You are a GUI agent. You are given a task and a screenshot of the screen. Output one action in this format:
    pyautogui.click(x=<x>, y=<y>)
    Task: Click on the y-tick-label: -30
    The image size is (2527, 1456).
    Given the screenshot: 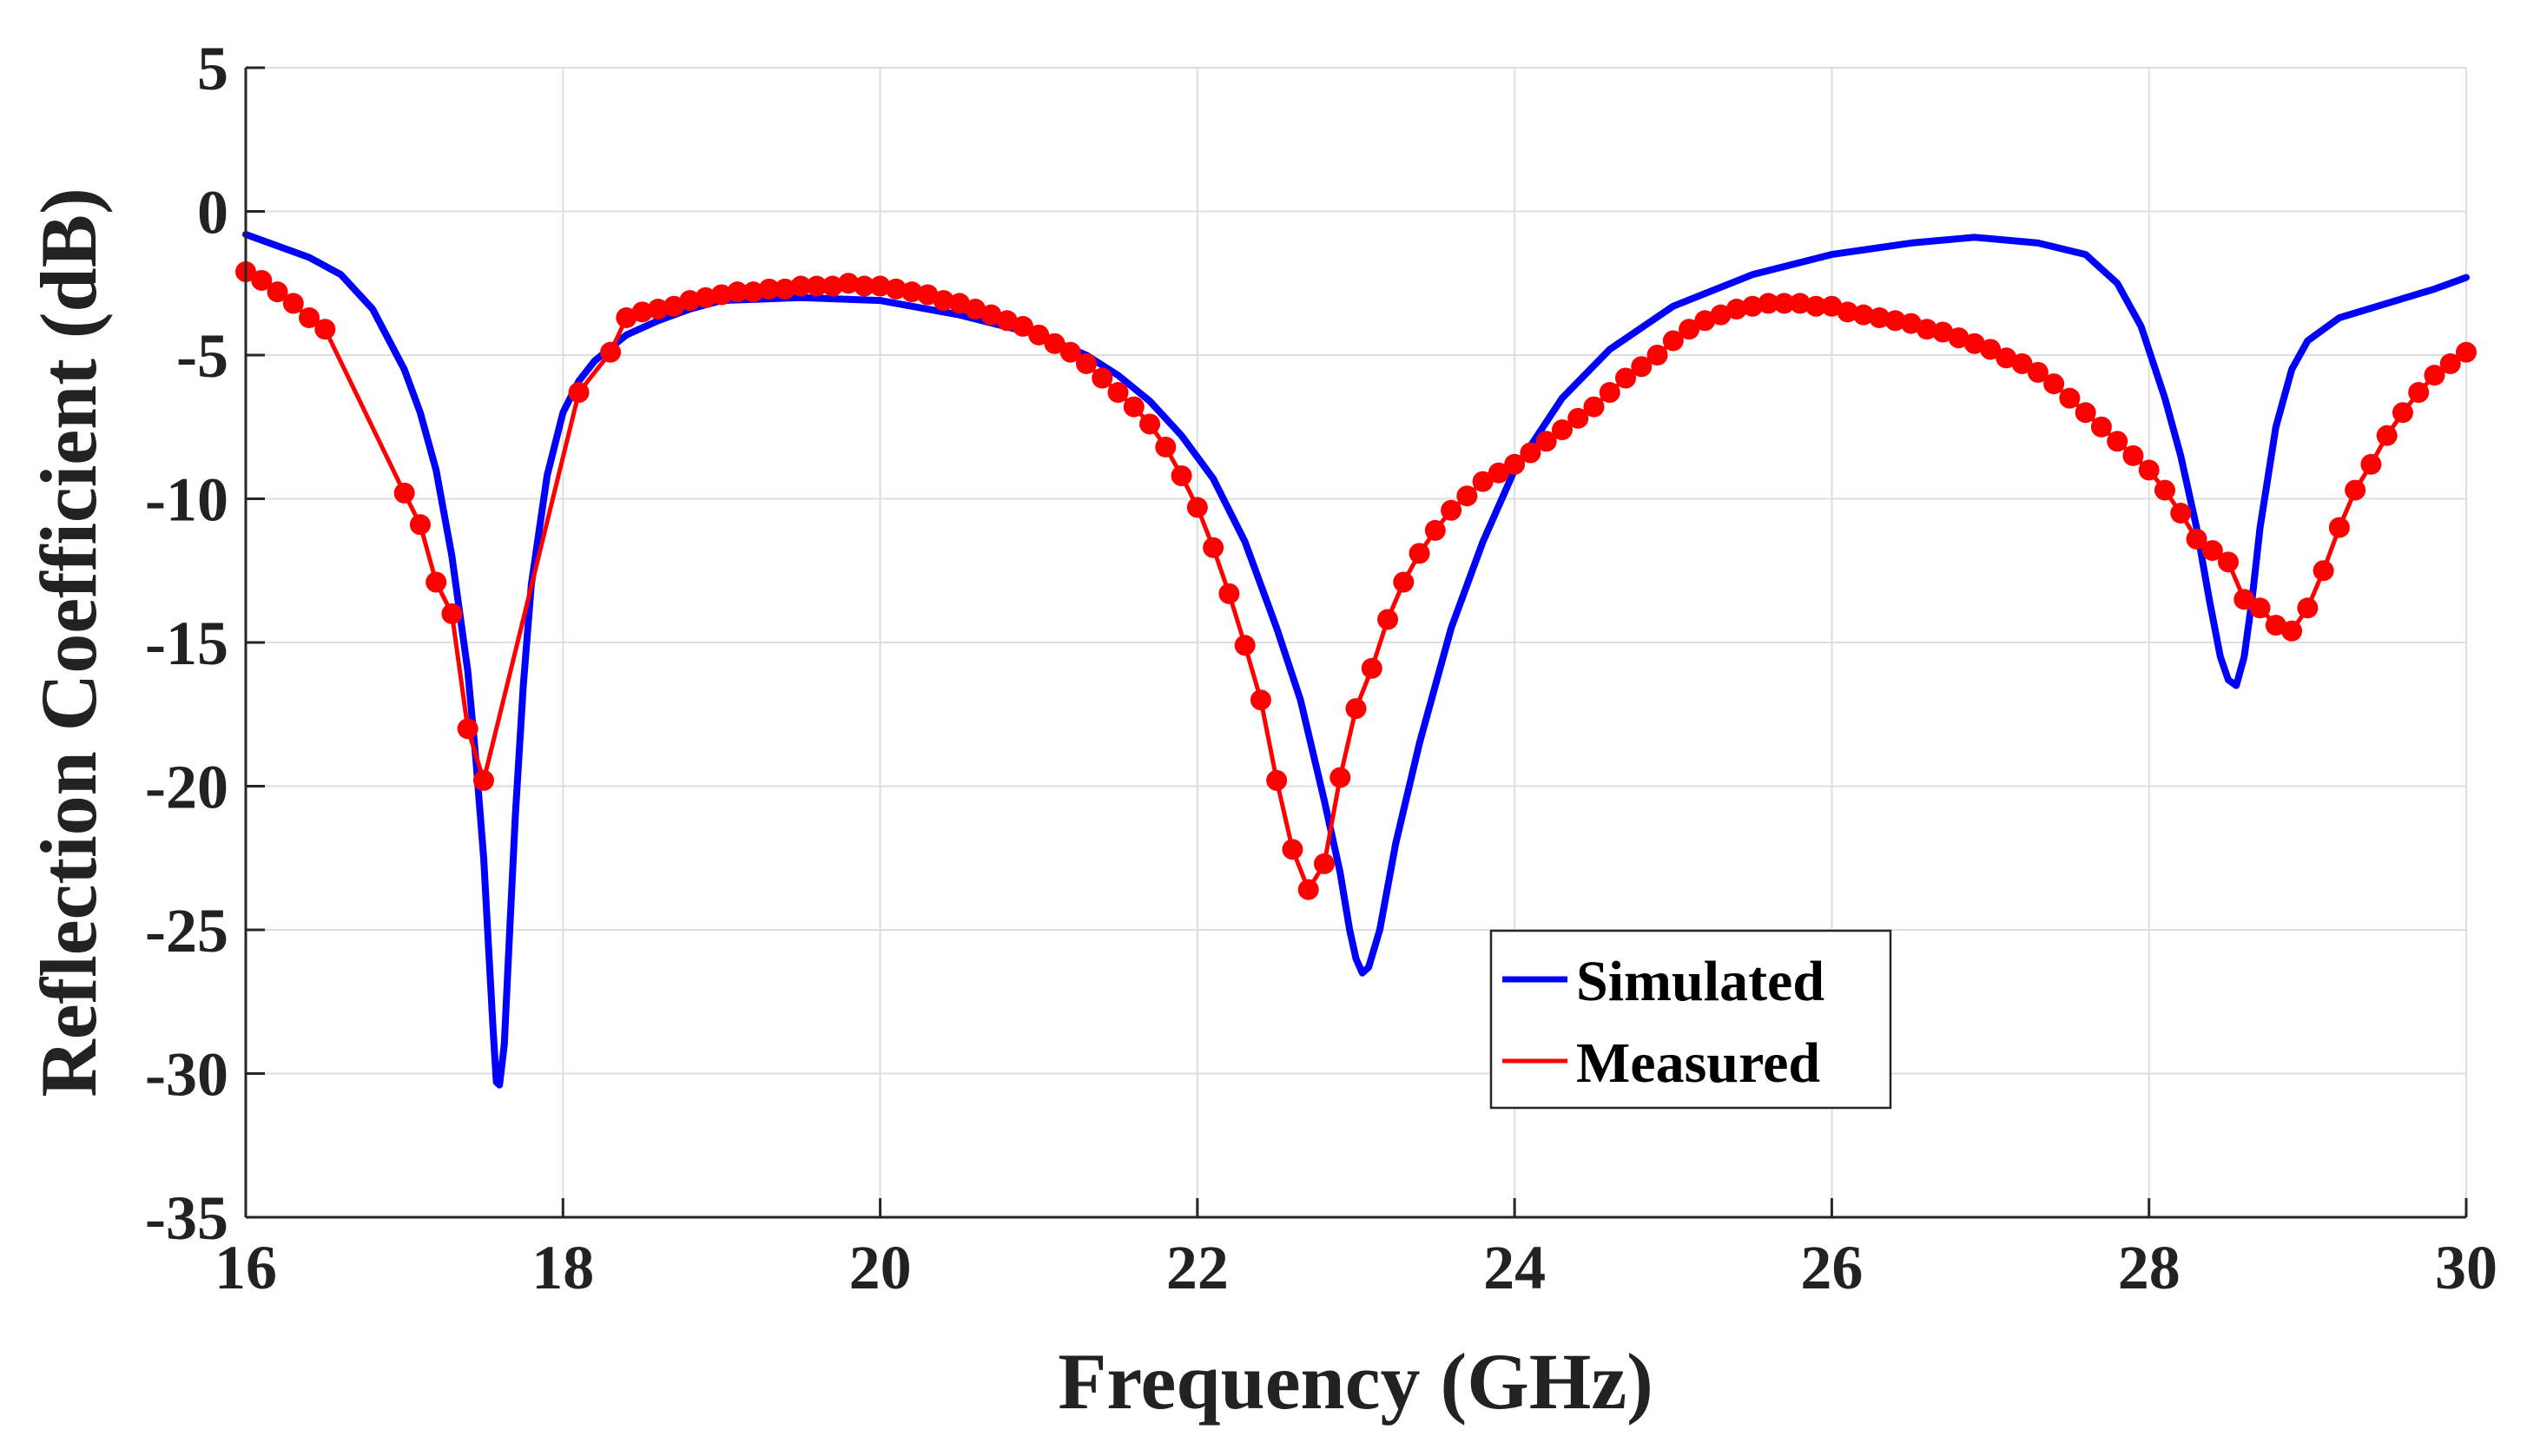 What is the action you would take?
    pyautogui.click(x=186, y=1075)
    